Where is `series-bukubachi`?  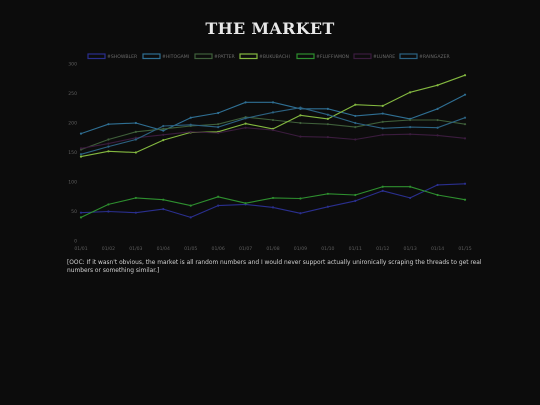 series-bukubachi is located at coordinates (273, 116).